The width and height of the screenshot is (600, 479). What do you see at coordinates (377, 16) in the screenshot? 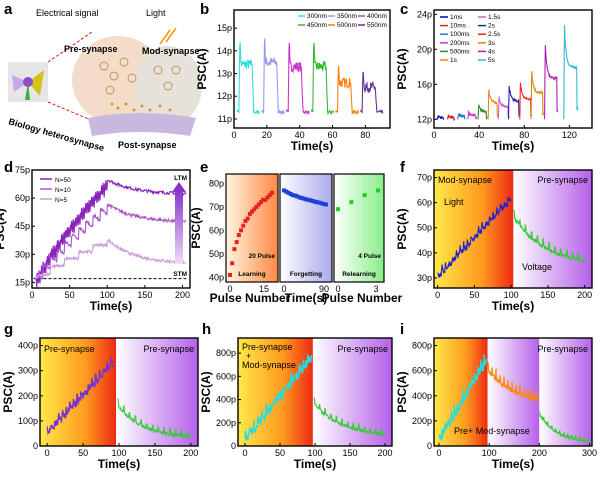
I see `legend-entry: 400nm` at bounding box center [377, 16].